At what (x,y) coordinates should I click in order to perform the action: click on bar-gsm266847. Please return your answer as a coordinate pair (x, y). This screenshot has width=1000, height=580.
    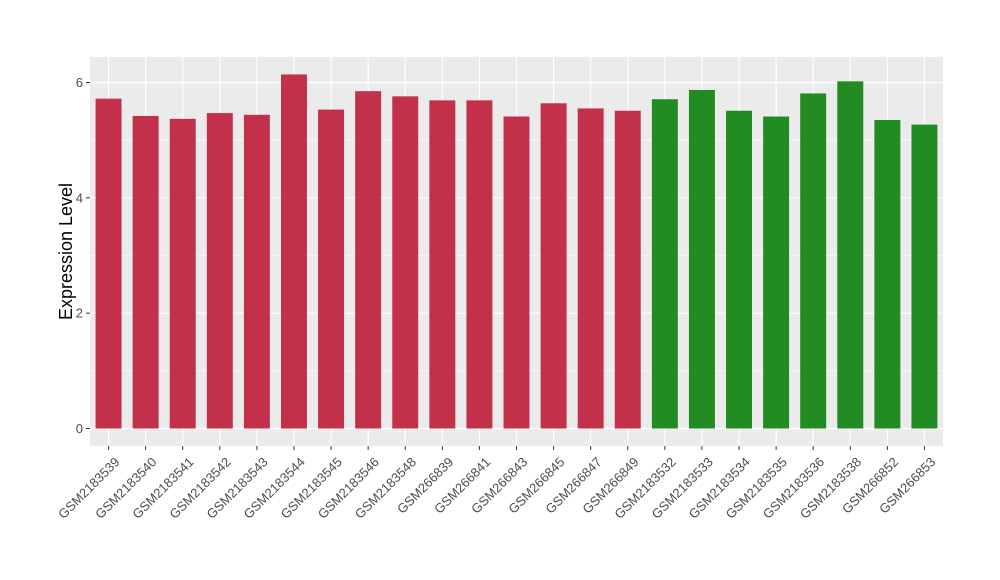
    Looking at the image, I should click on (590, 268).